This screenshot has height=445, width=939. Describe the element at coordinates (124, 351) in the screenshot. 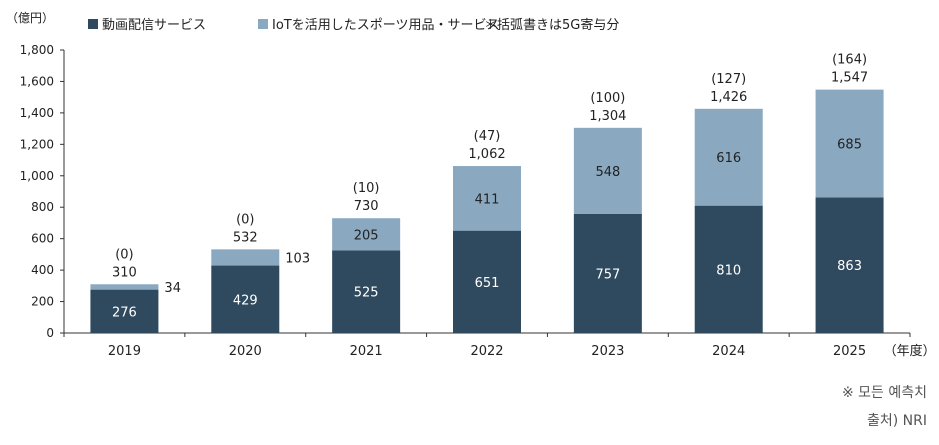

I see `x-tick-label: 2019` at that location.